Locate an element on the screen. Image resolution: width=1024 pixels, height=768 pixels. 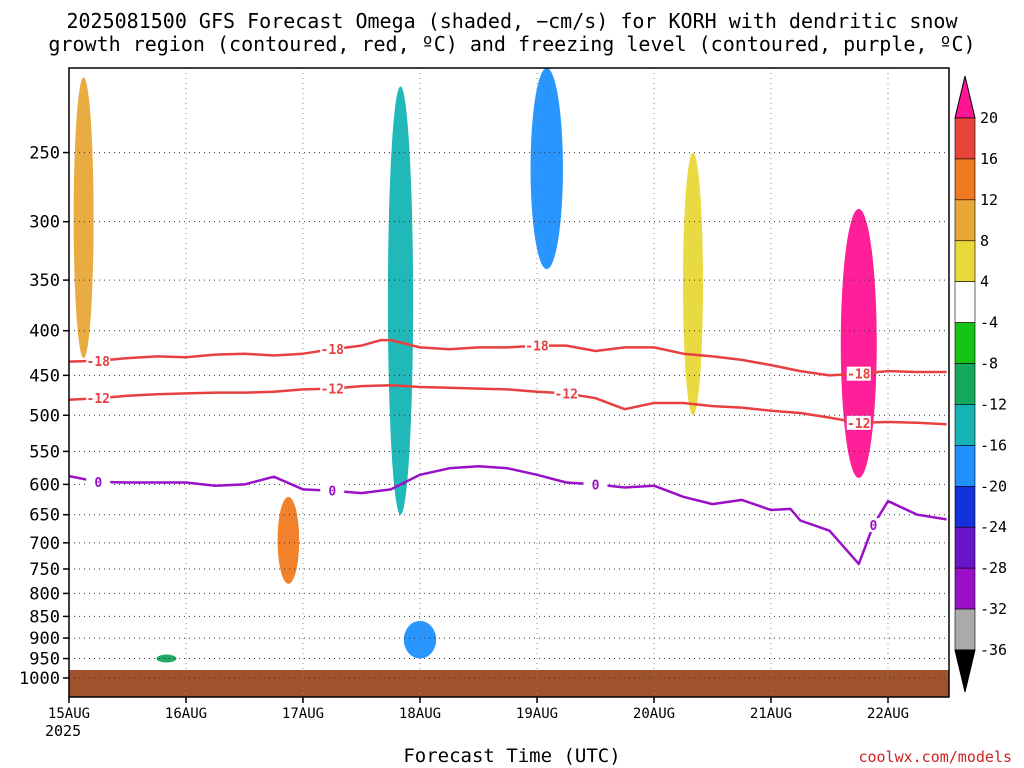
x-tick-label: 17AUG is located at coordinates (303, 714).